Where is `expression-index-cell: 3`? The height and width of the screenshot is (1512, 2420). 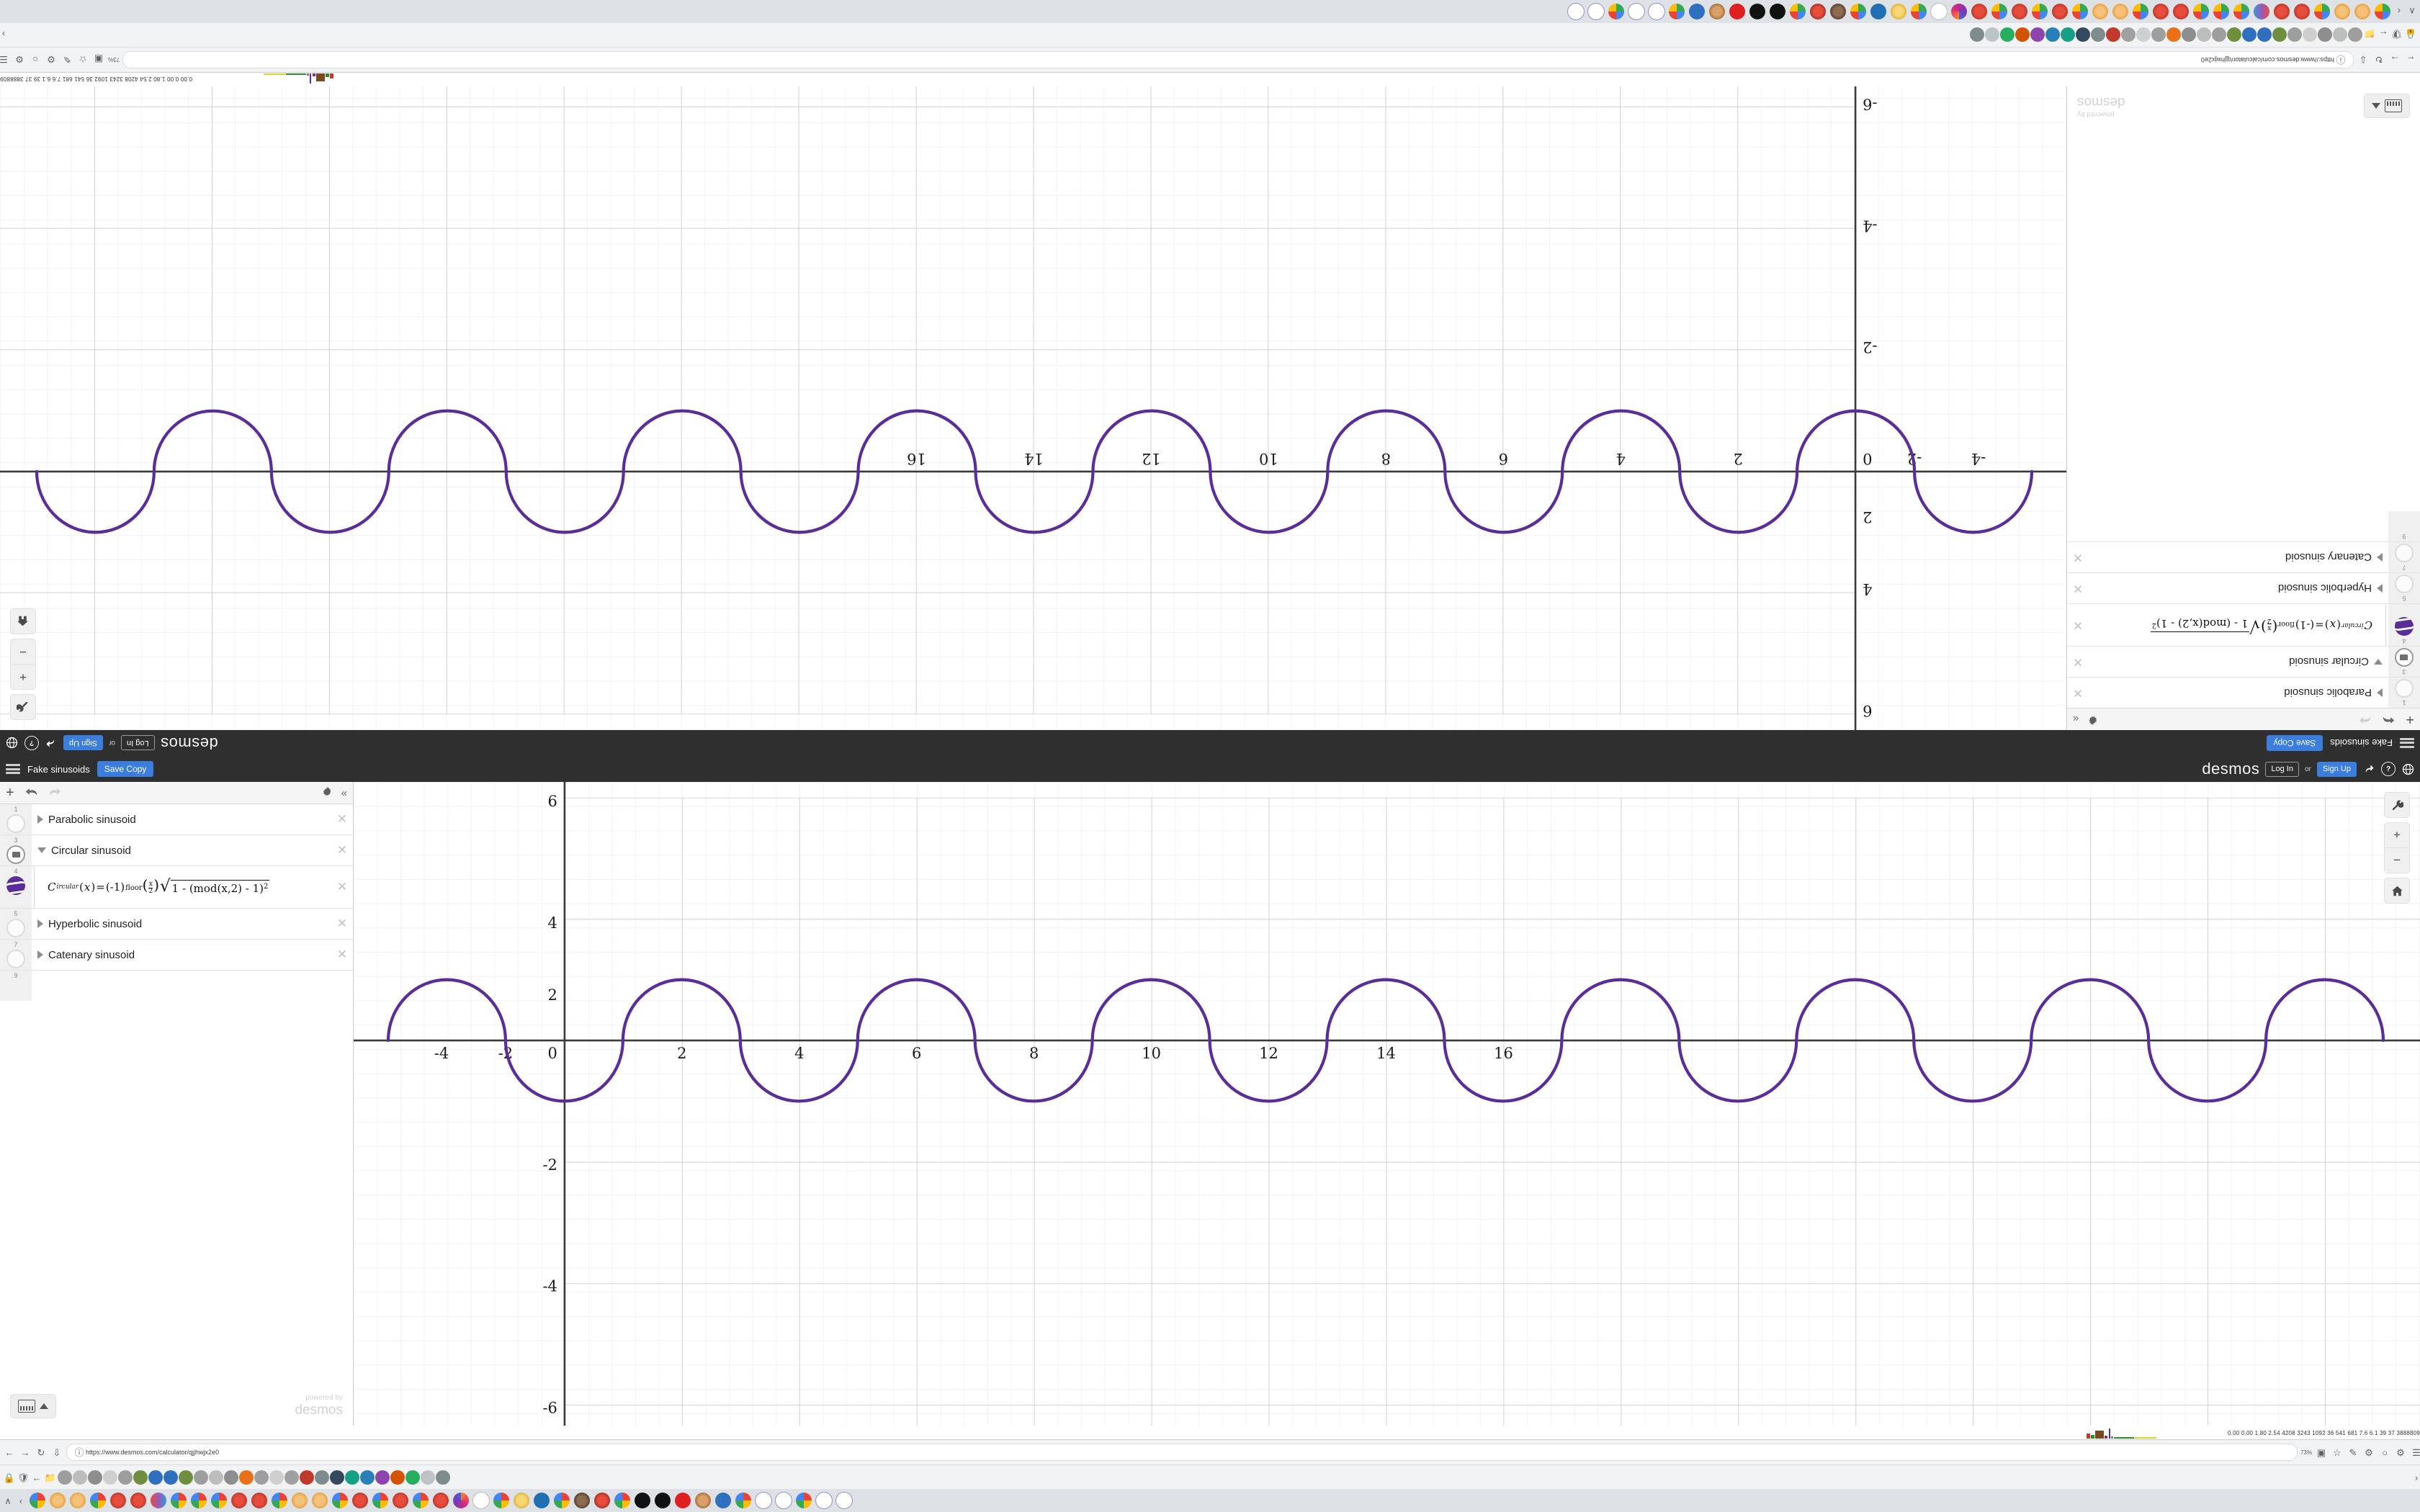
expression-index-cell: 3 is located at coordinates (2404, 662).